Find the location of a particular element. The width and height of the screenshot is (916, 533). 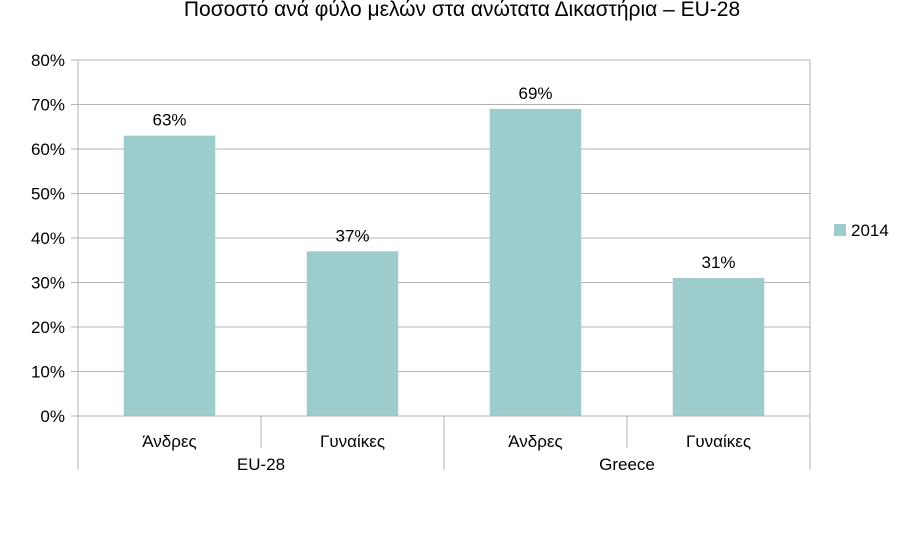

legend: 2014 is located at coordinates (861, 230).